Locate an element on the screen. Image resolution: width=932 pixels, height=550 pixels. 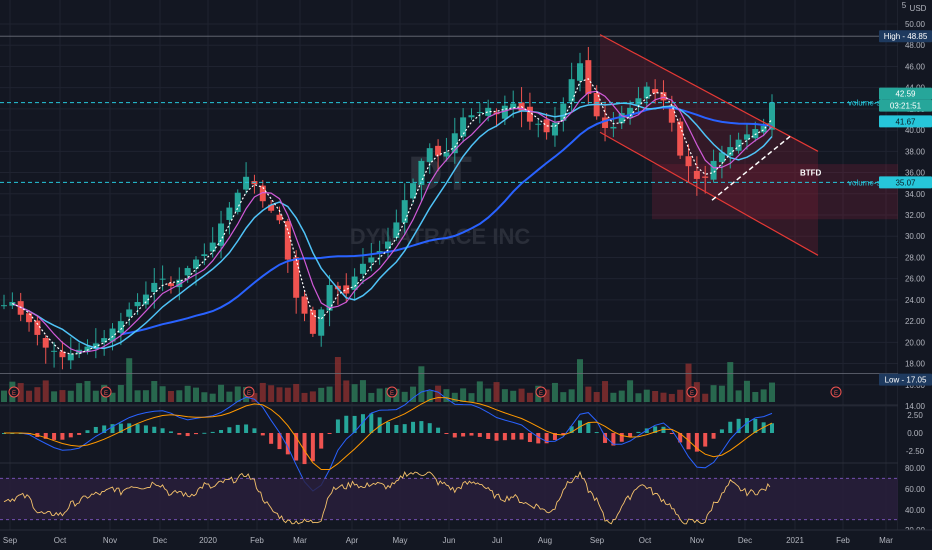
shelf-value-tag: 35.07 is located at coordinates (905, 182).